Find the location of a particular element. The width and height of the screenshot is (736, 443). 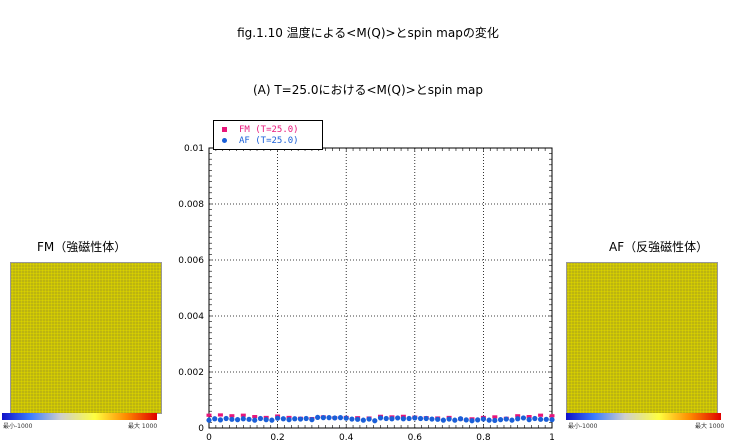

legend-item-af: AF (T=25.0) is located at coordinates (260, 140).